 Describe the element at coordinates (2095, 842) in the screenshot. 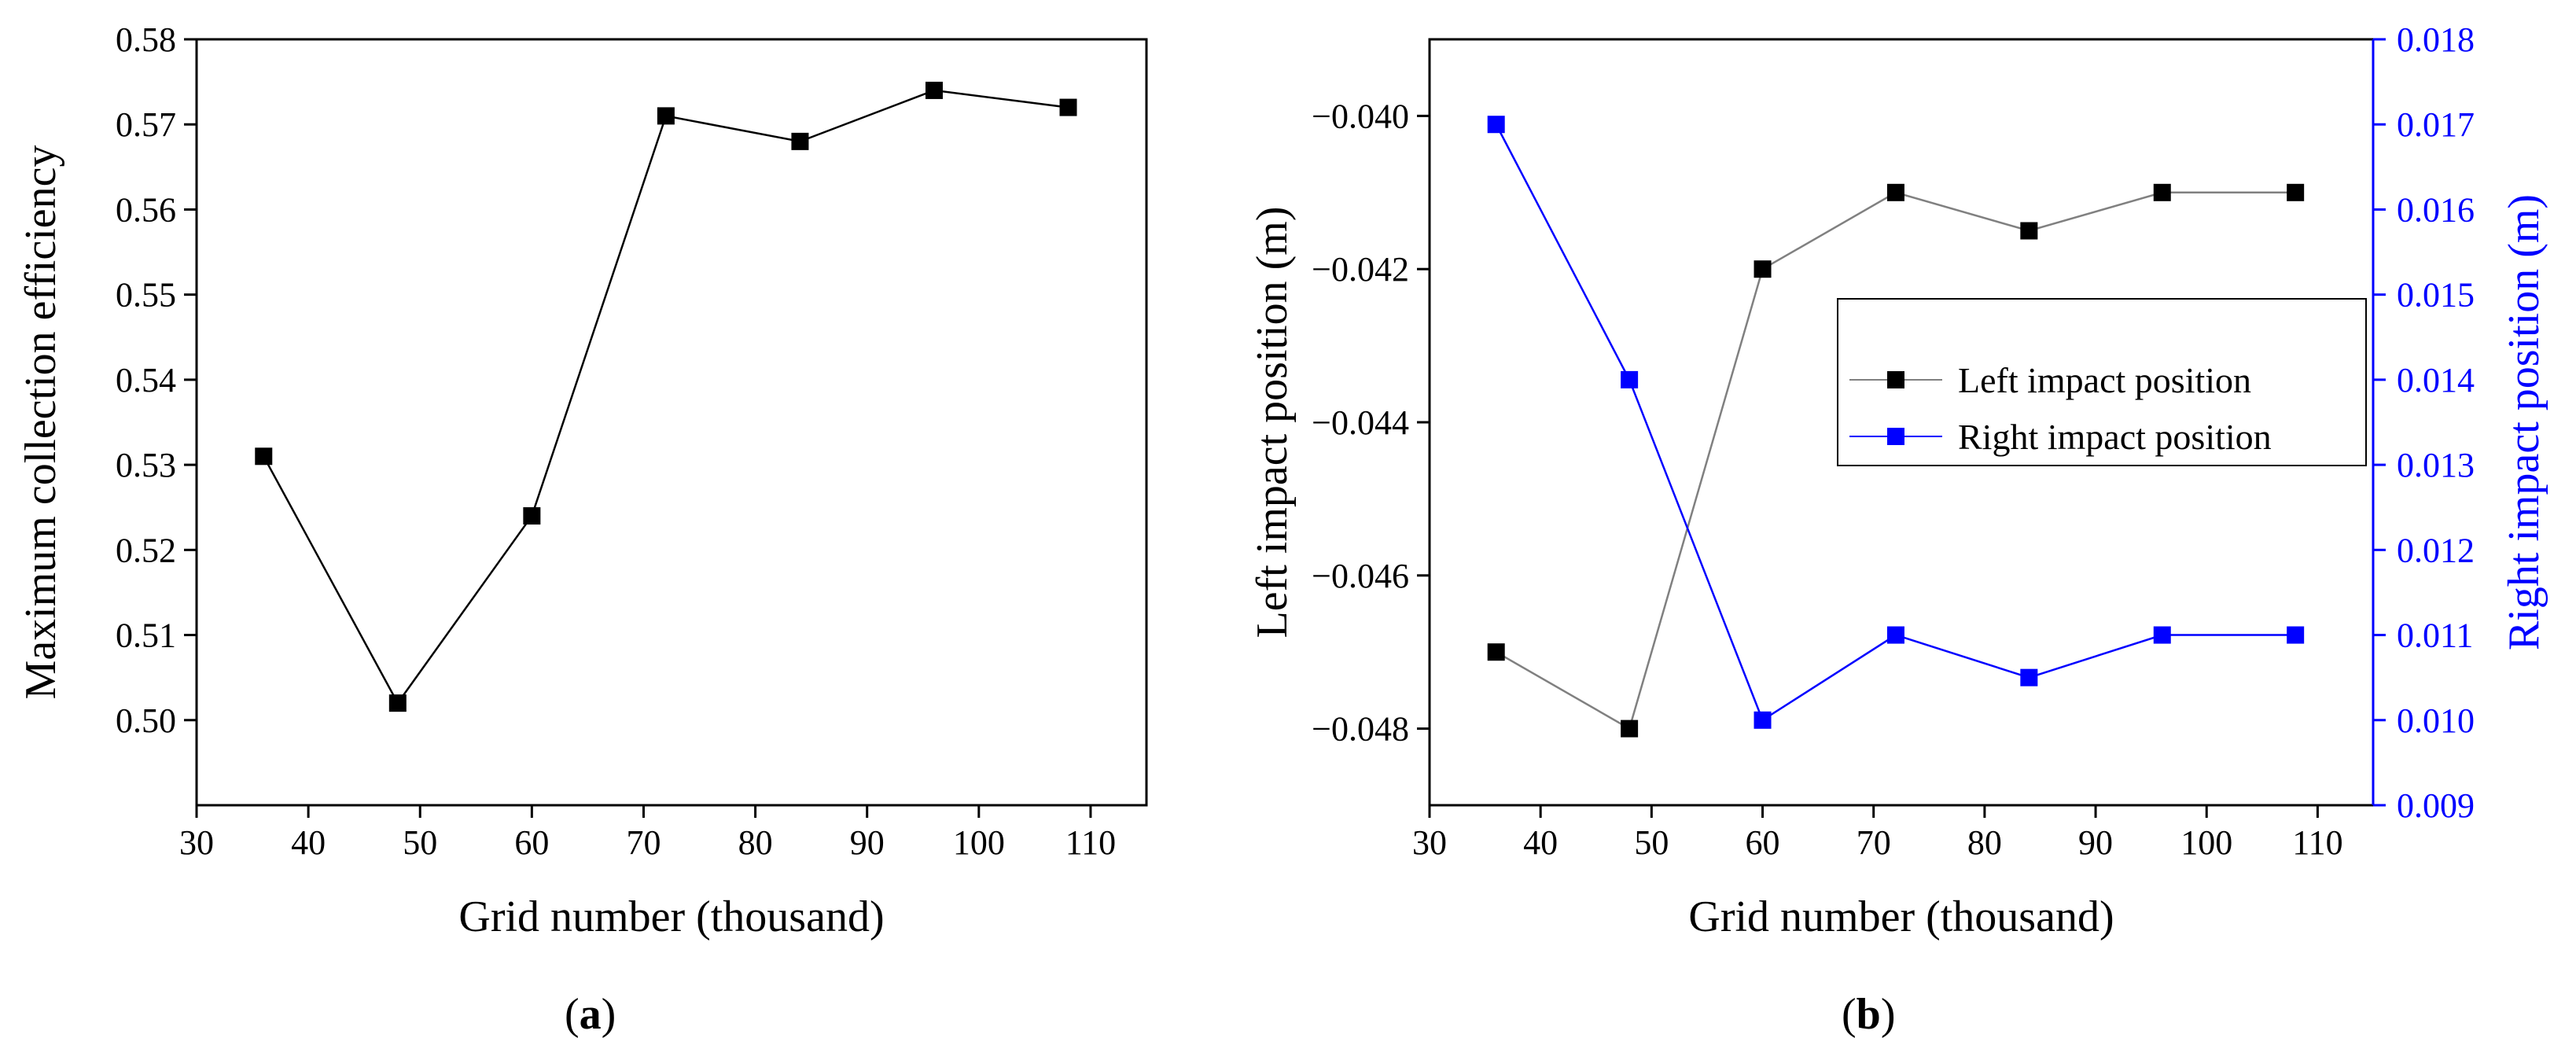

I see `b-xtick-label: 90` at that location.